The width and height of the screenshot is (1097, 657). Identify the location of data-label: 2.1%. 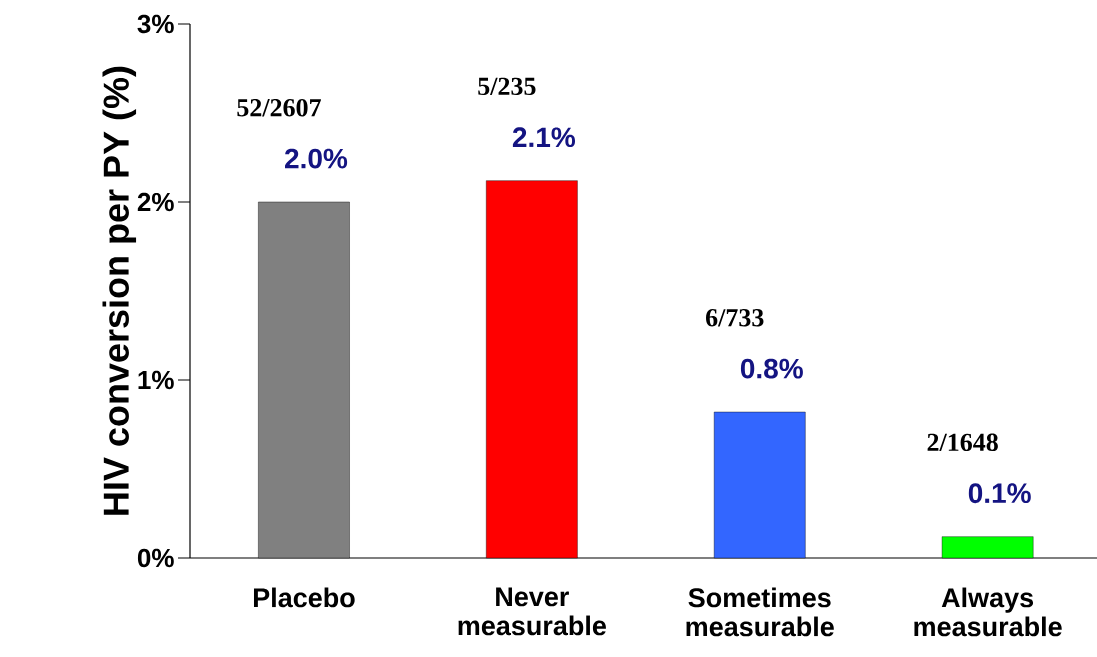
(544, 137).